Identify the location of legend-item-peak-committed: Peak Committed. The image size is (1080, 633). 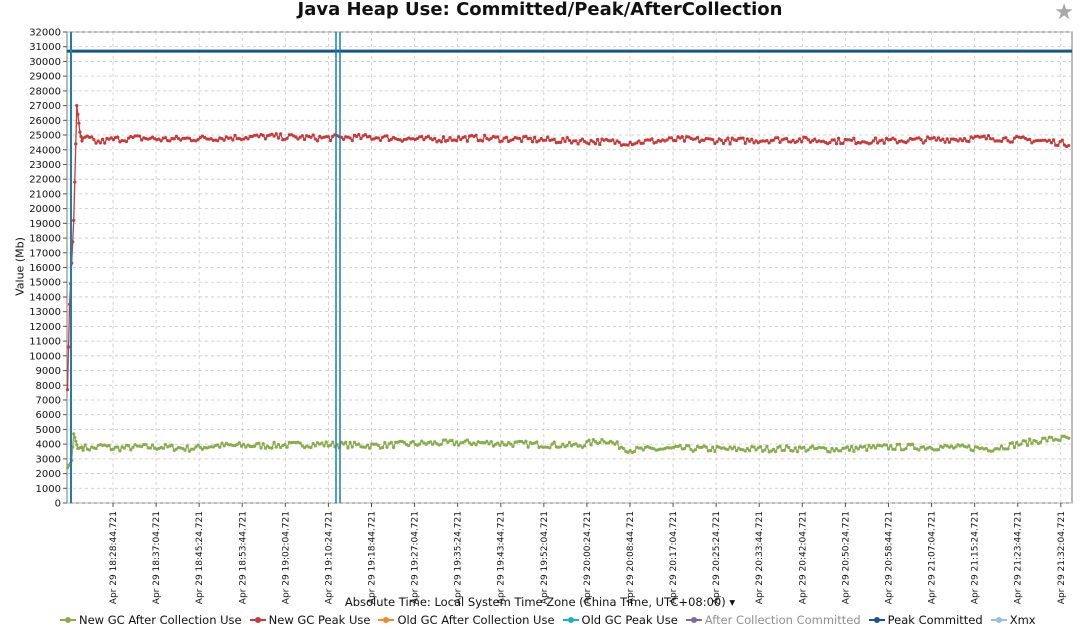
(925, 620).